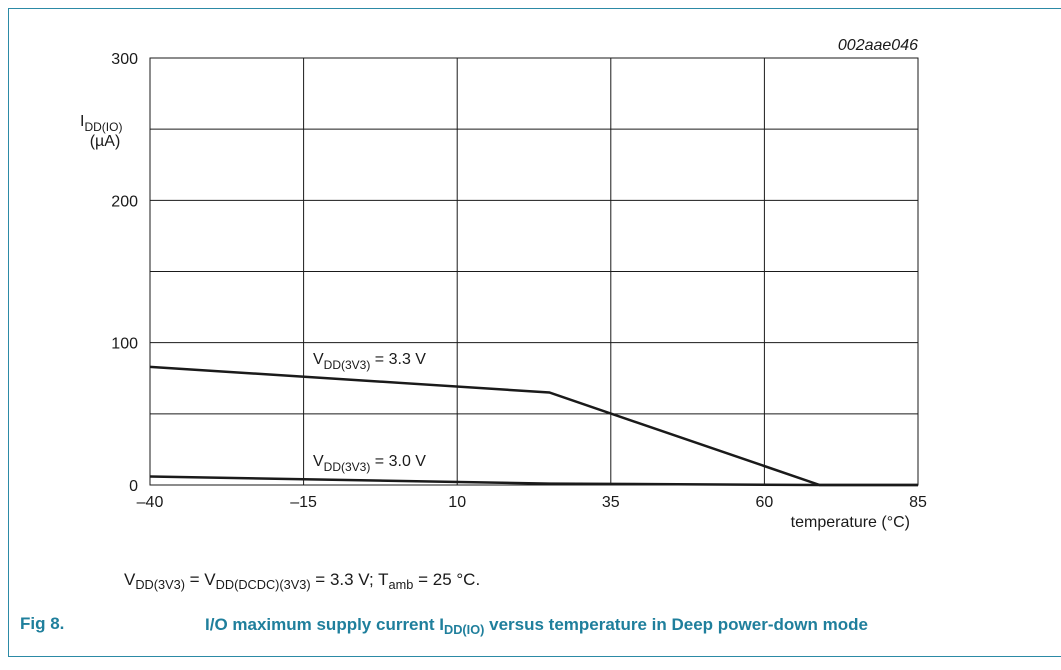  Describe the element at coordinates (263, 584) in the screenshot. I see `subscript: DD(DCDC)(3V3)` at that location.